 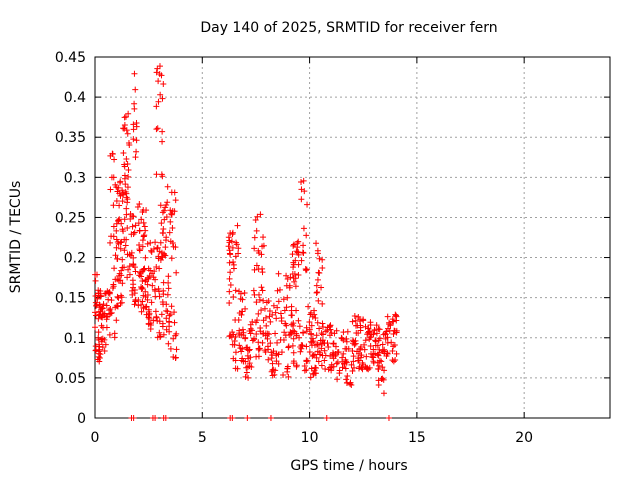 What do you see at coordinates (70, 218) in the screenshot?
I see `y-tick-label: 0.25` at bounding box center [70, 218].